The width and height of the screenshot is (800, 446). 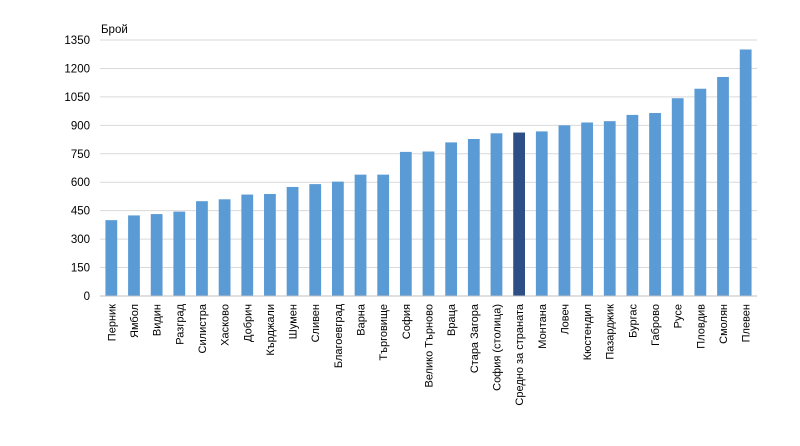 I want to click on y-tick-label: 450, so click(x=80, y=212).